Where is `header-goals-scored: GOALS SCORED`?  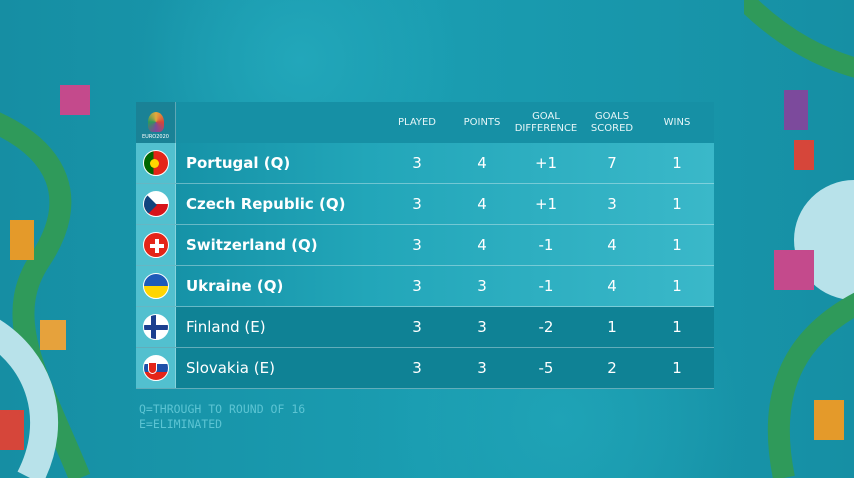 header-goals-scored: GOALS SCORED is located at coordinates (612, 122).